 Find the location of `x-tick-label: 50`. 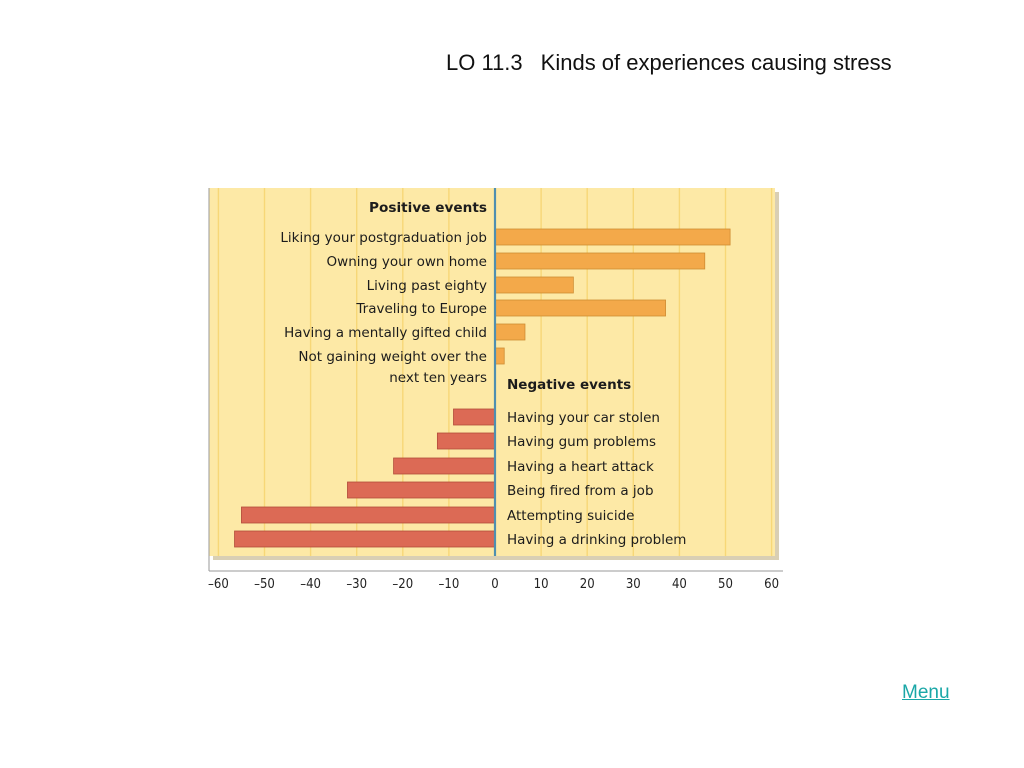

x-tick-label: 50 is located at coordinates (725, 584).